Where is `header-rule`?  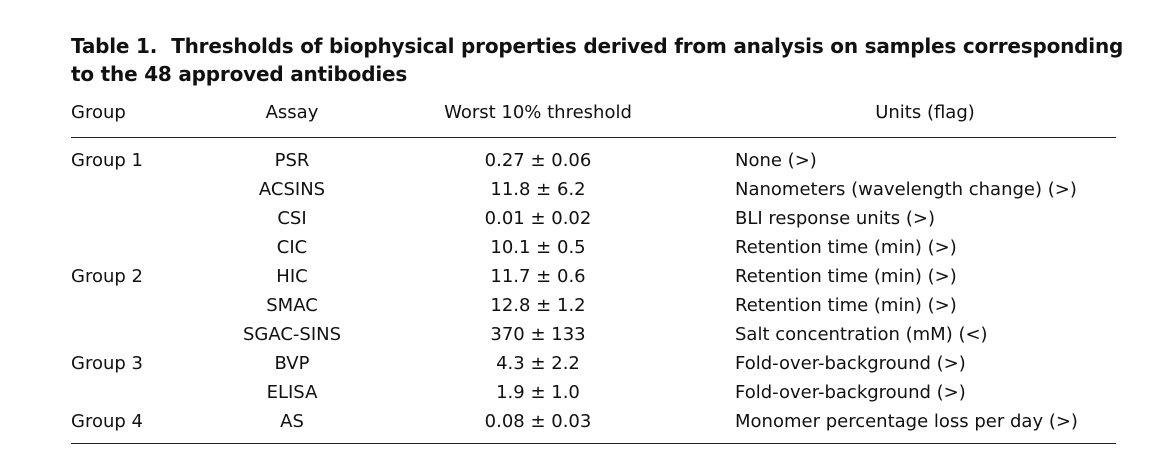
header-rule is located at coordinates (593, 137).